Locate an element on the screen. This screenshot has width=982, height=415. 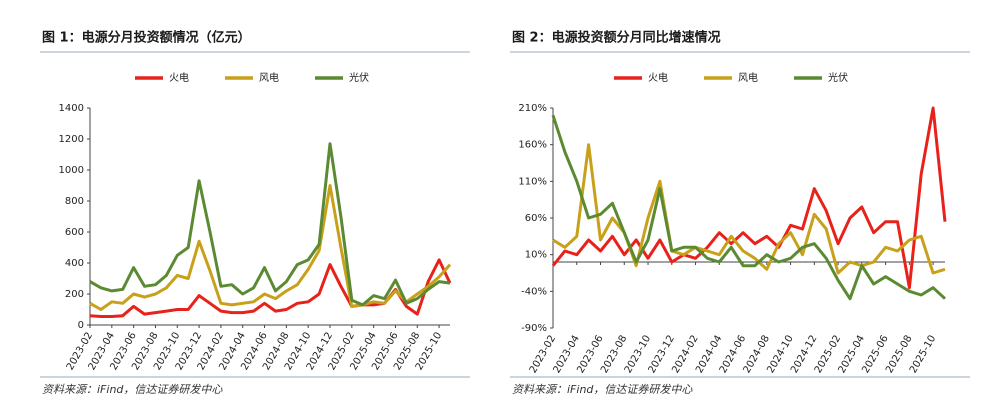
y-tick-label: 0 is located at coordinates (81, 325).